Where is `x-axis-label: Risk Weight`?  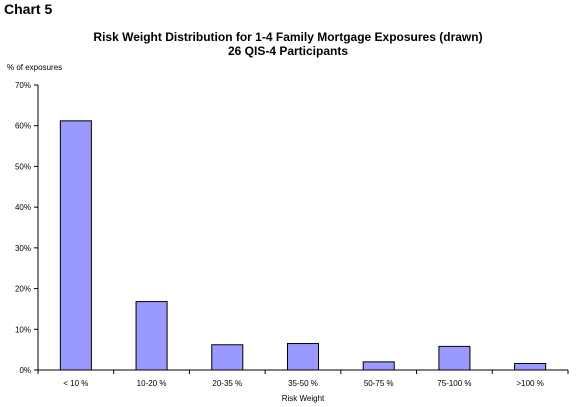
x-axis-label: Risk Weight is located at coordinates (303, 398).